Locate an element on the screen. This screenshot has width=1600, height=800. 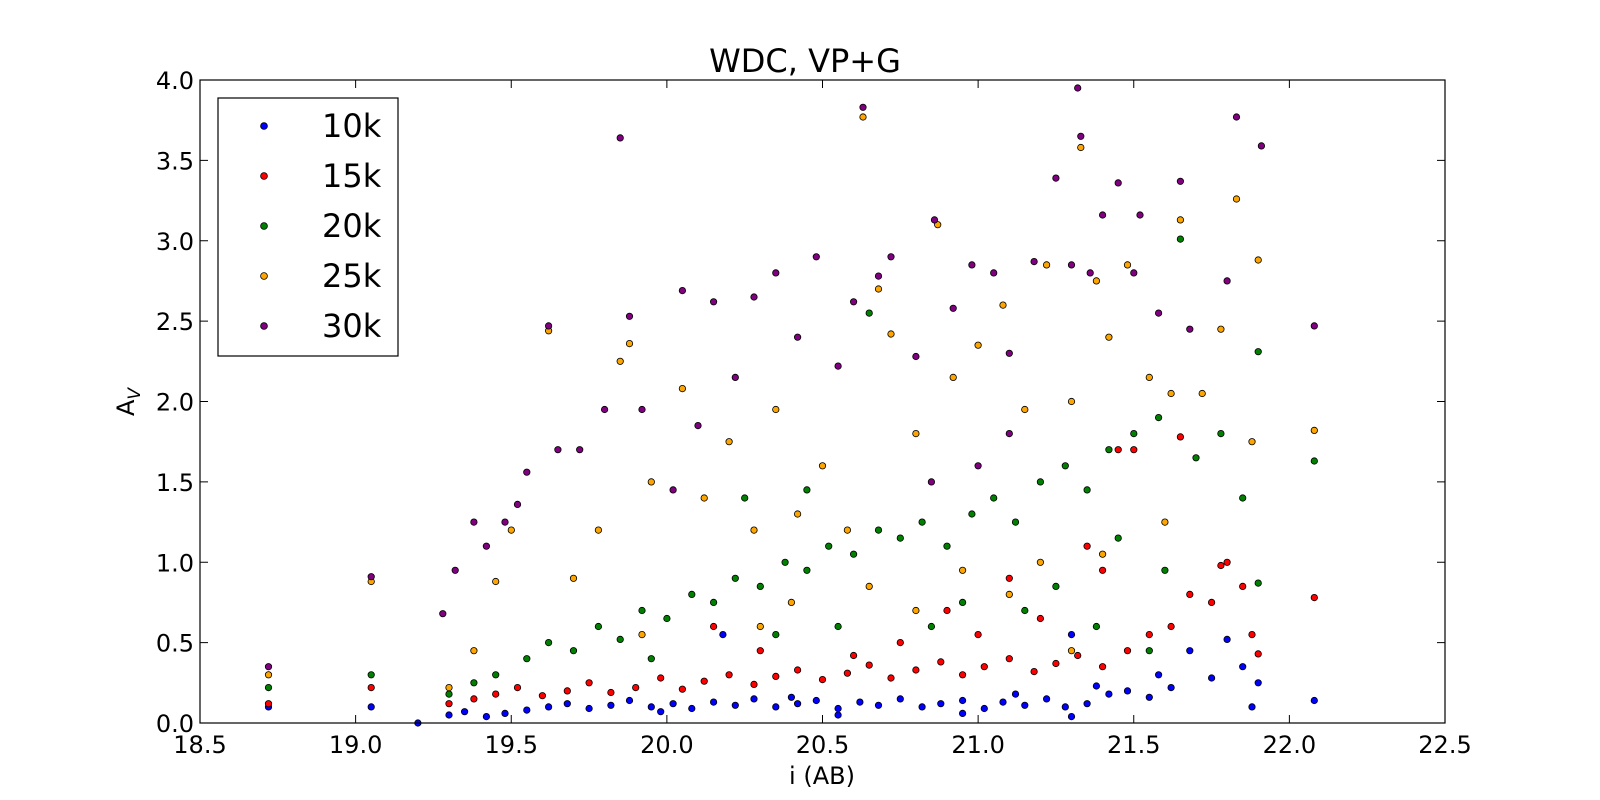
legend-label: 25k is located at coordinates (352, 276).